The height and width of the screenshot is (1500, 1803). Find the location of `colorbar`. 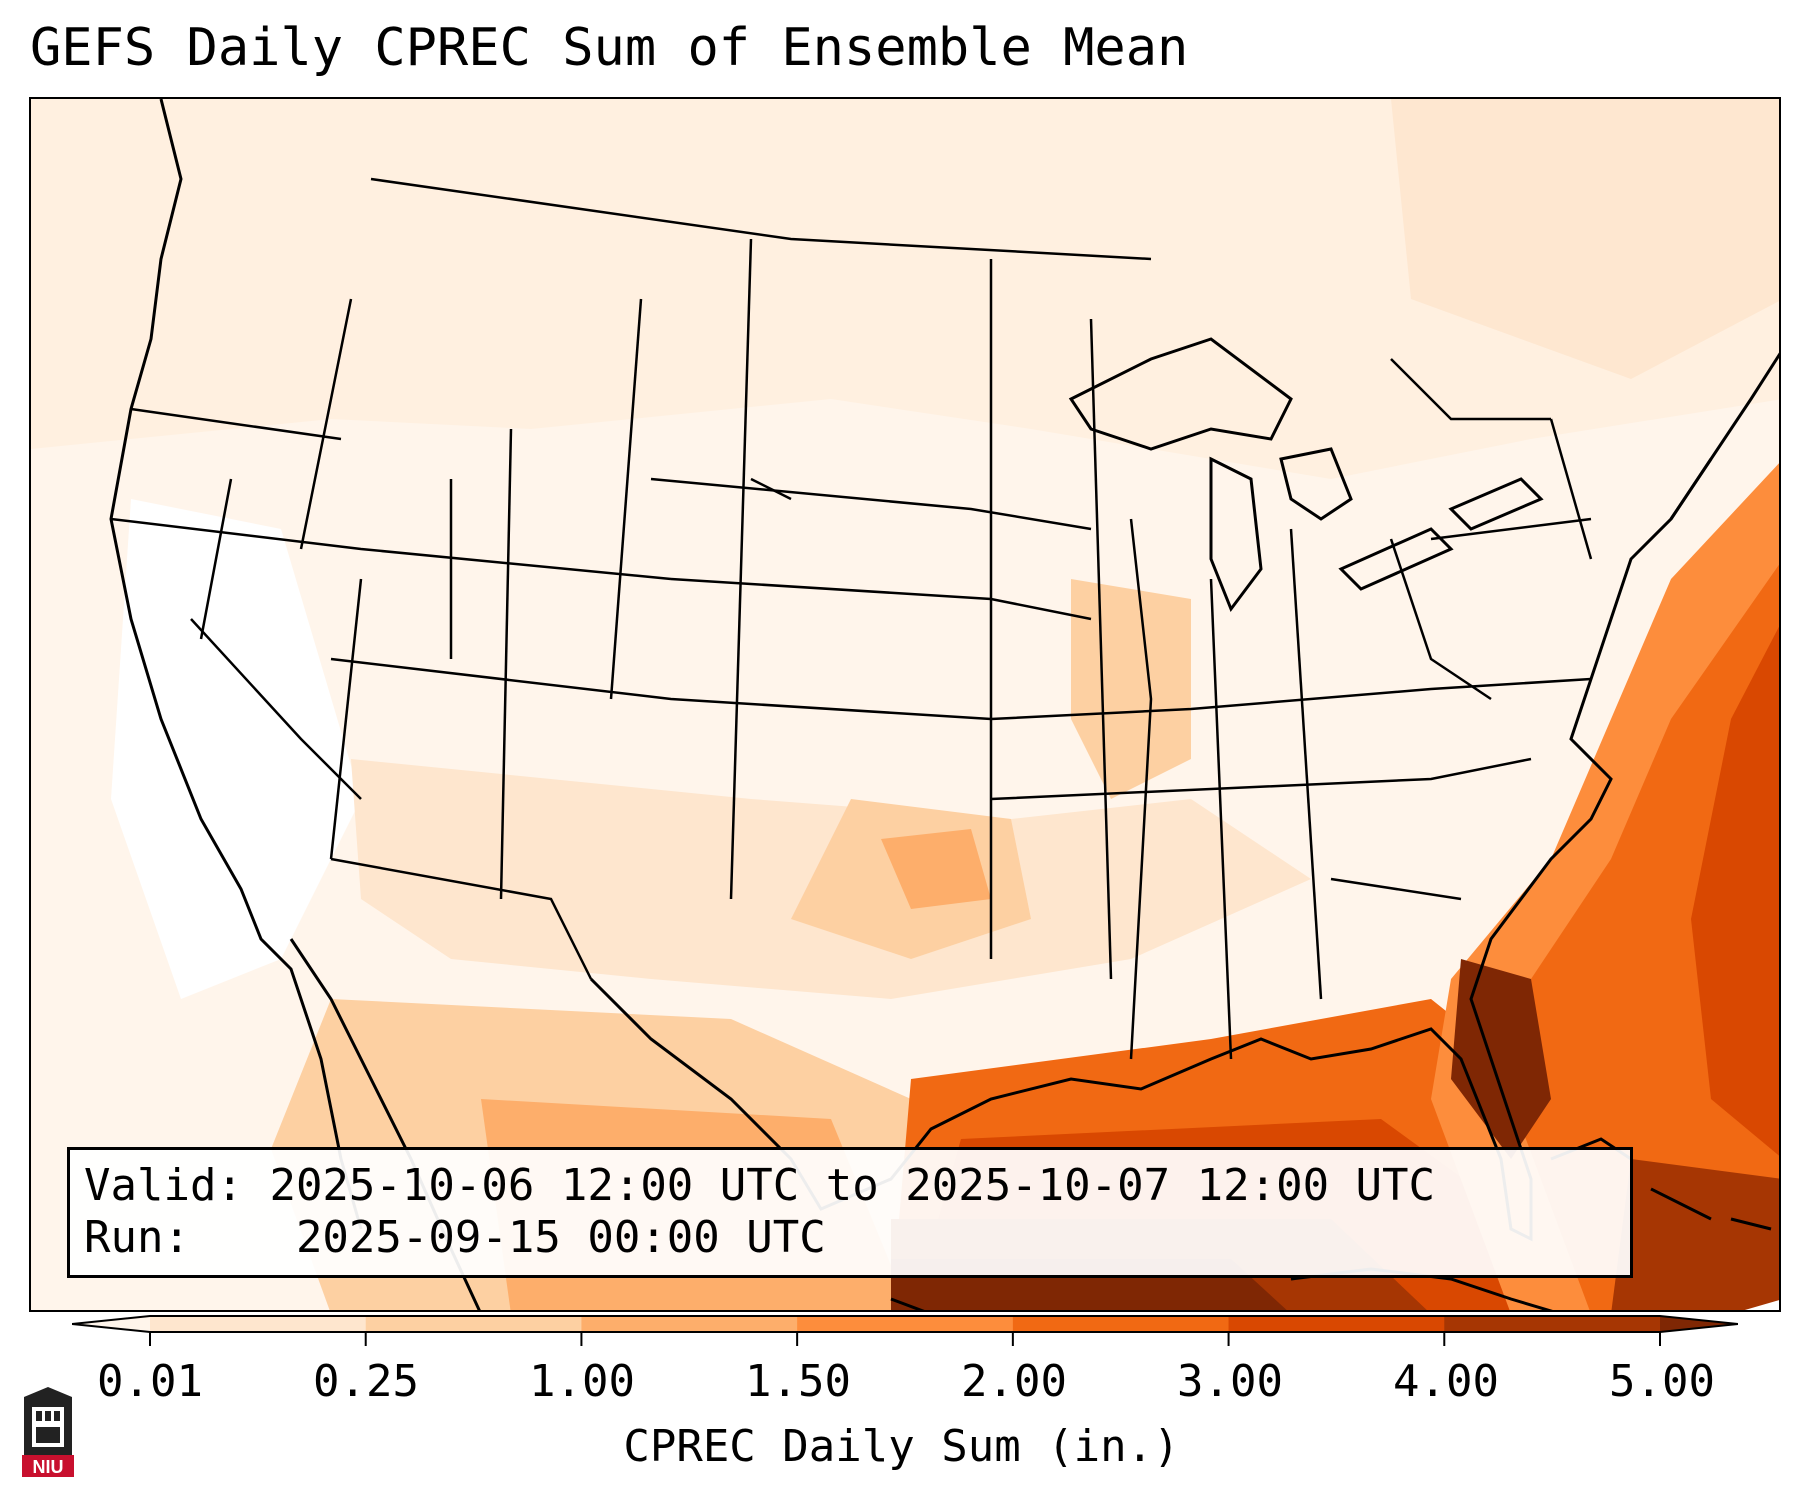

colorbar is located at coordinates (905, 1330).